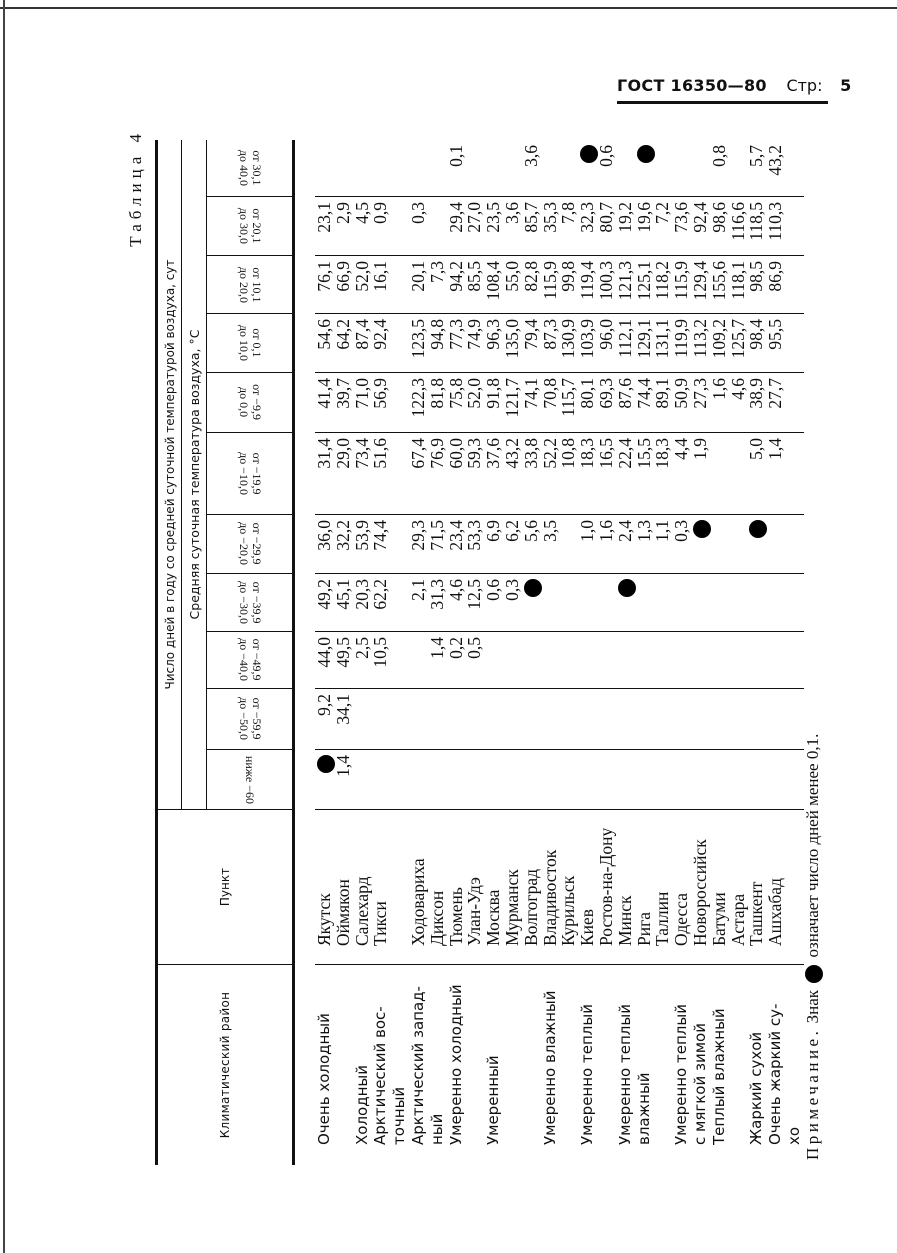 This screenshot has width=897, height=1253. What do you see at coordinates (493, 403) in the screenshot?
I see `value-cell: 91,8` at bounding box center [493, 403].